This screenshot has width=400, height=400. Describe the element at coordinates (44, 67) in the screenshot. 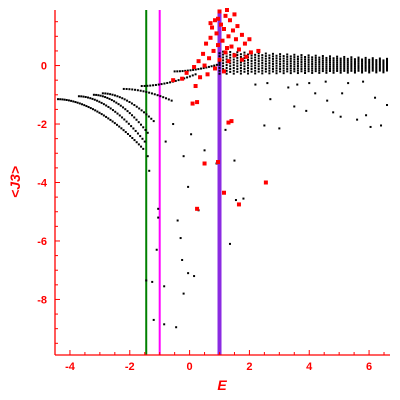

I see `y-tick-label: 0` at that location.